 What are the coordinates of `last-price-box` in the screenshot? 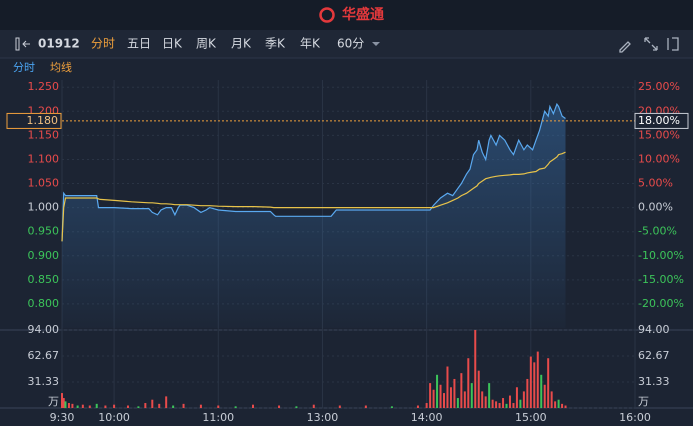 It's located at (34, 120).